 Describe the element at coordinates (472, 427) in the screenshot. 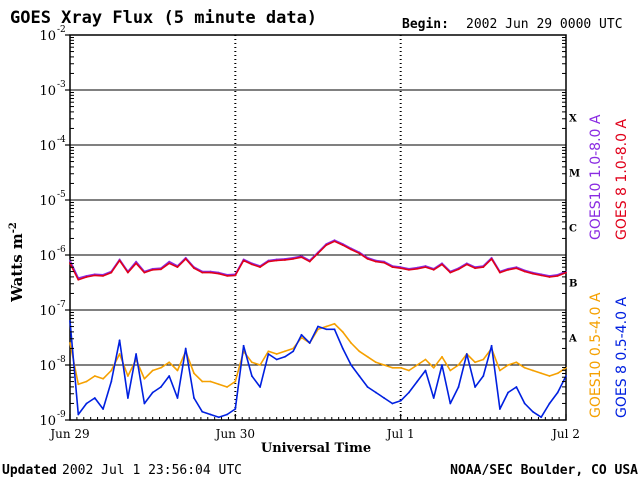

I see `x-tick: Jul 1` at that location.